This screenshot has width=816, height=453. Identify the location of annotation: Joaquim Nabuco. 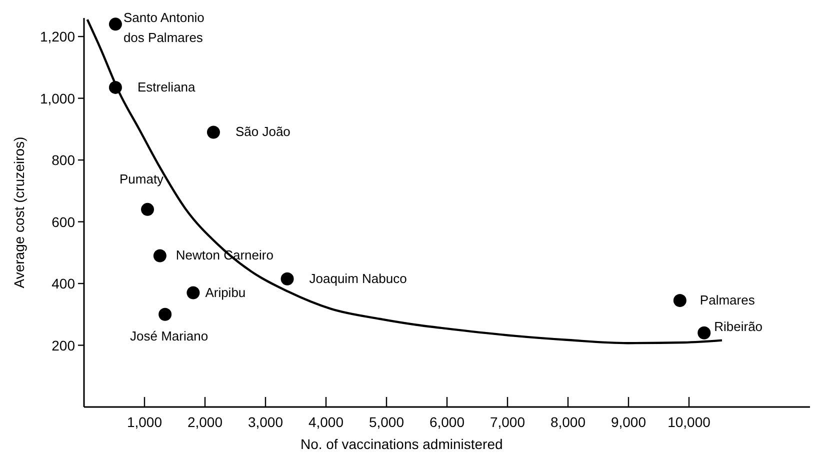
(358, 278).